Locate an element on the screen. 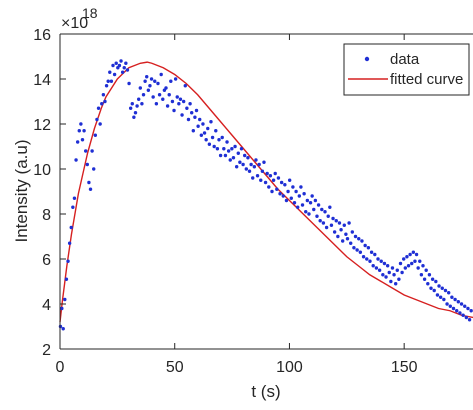 Image resolution: width=473 pixels, height=410 pixels. y-ticks: 2 4 6 8 10 12 14 16 is located at coordinates (49, 193).